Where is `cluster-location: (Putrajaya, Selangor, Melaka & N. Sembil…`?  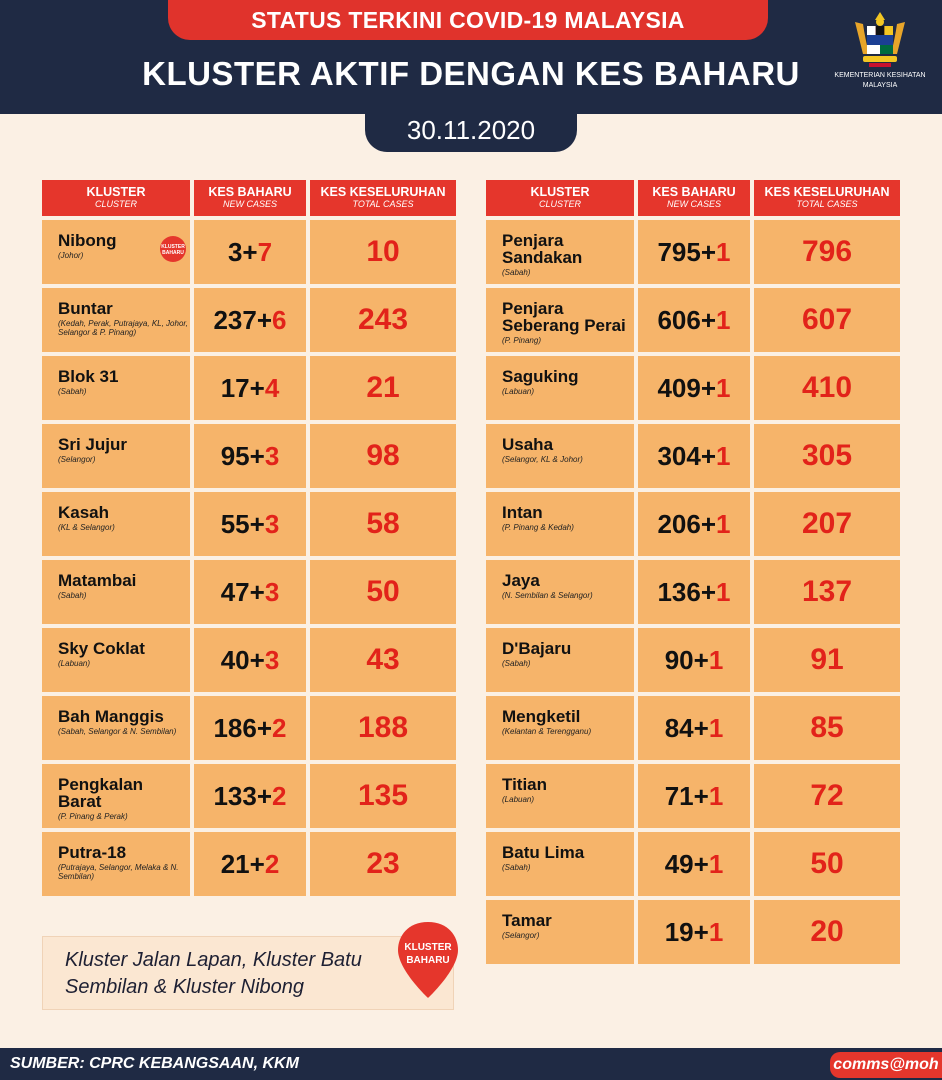
cluster-location: (Putrajaya, Selangor, Melaka & N. Sembil… is located at coordinates (118, 872).